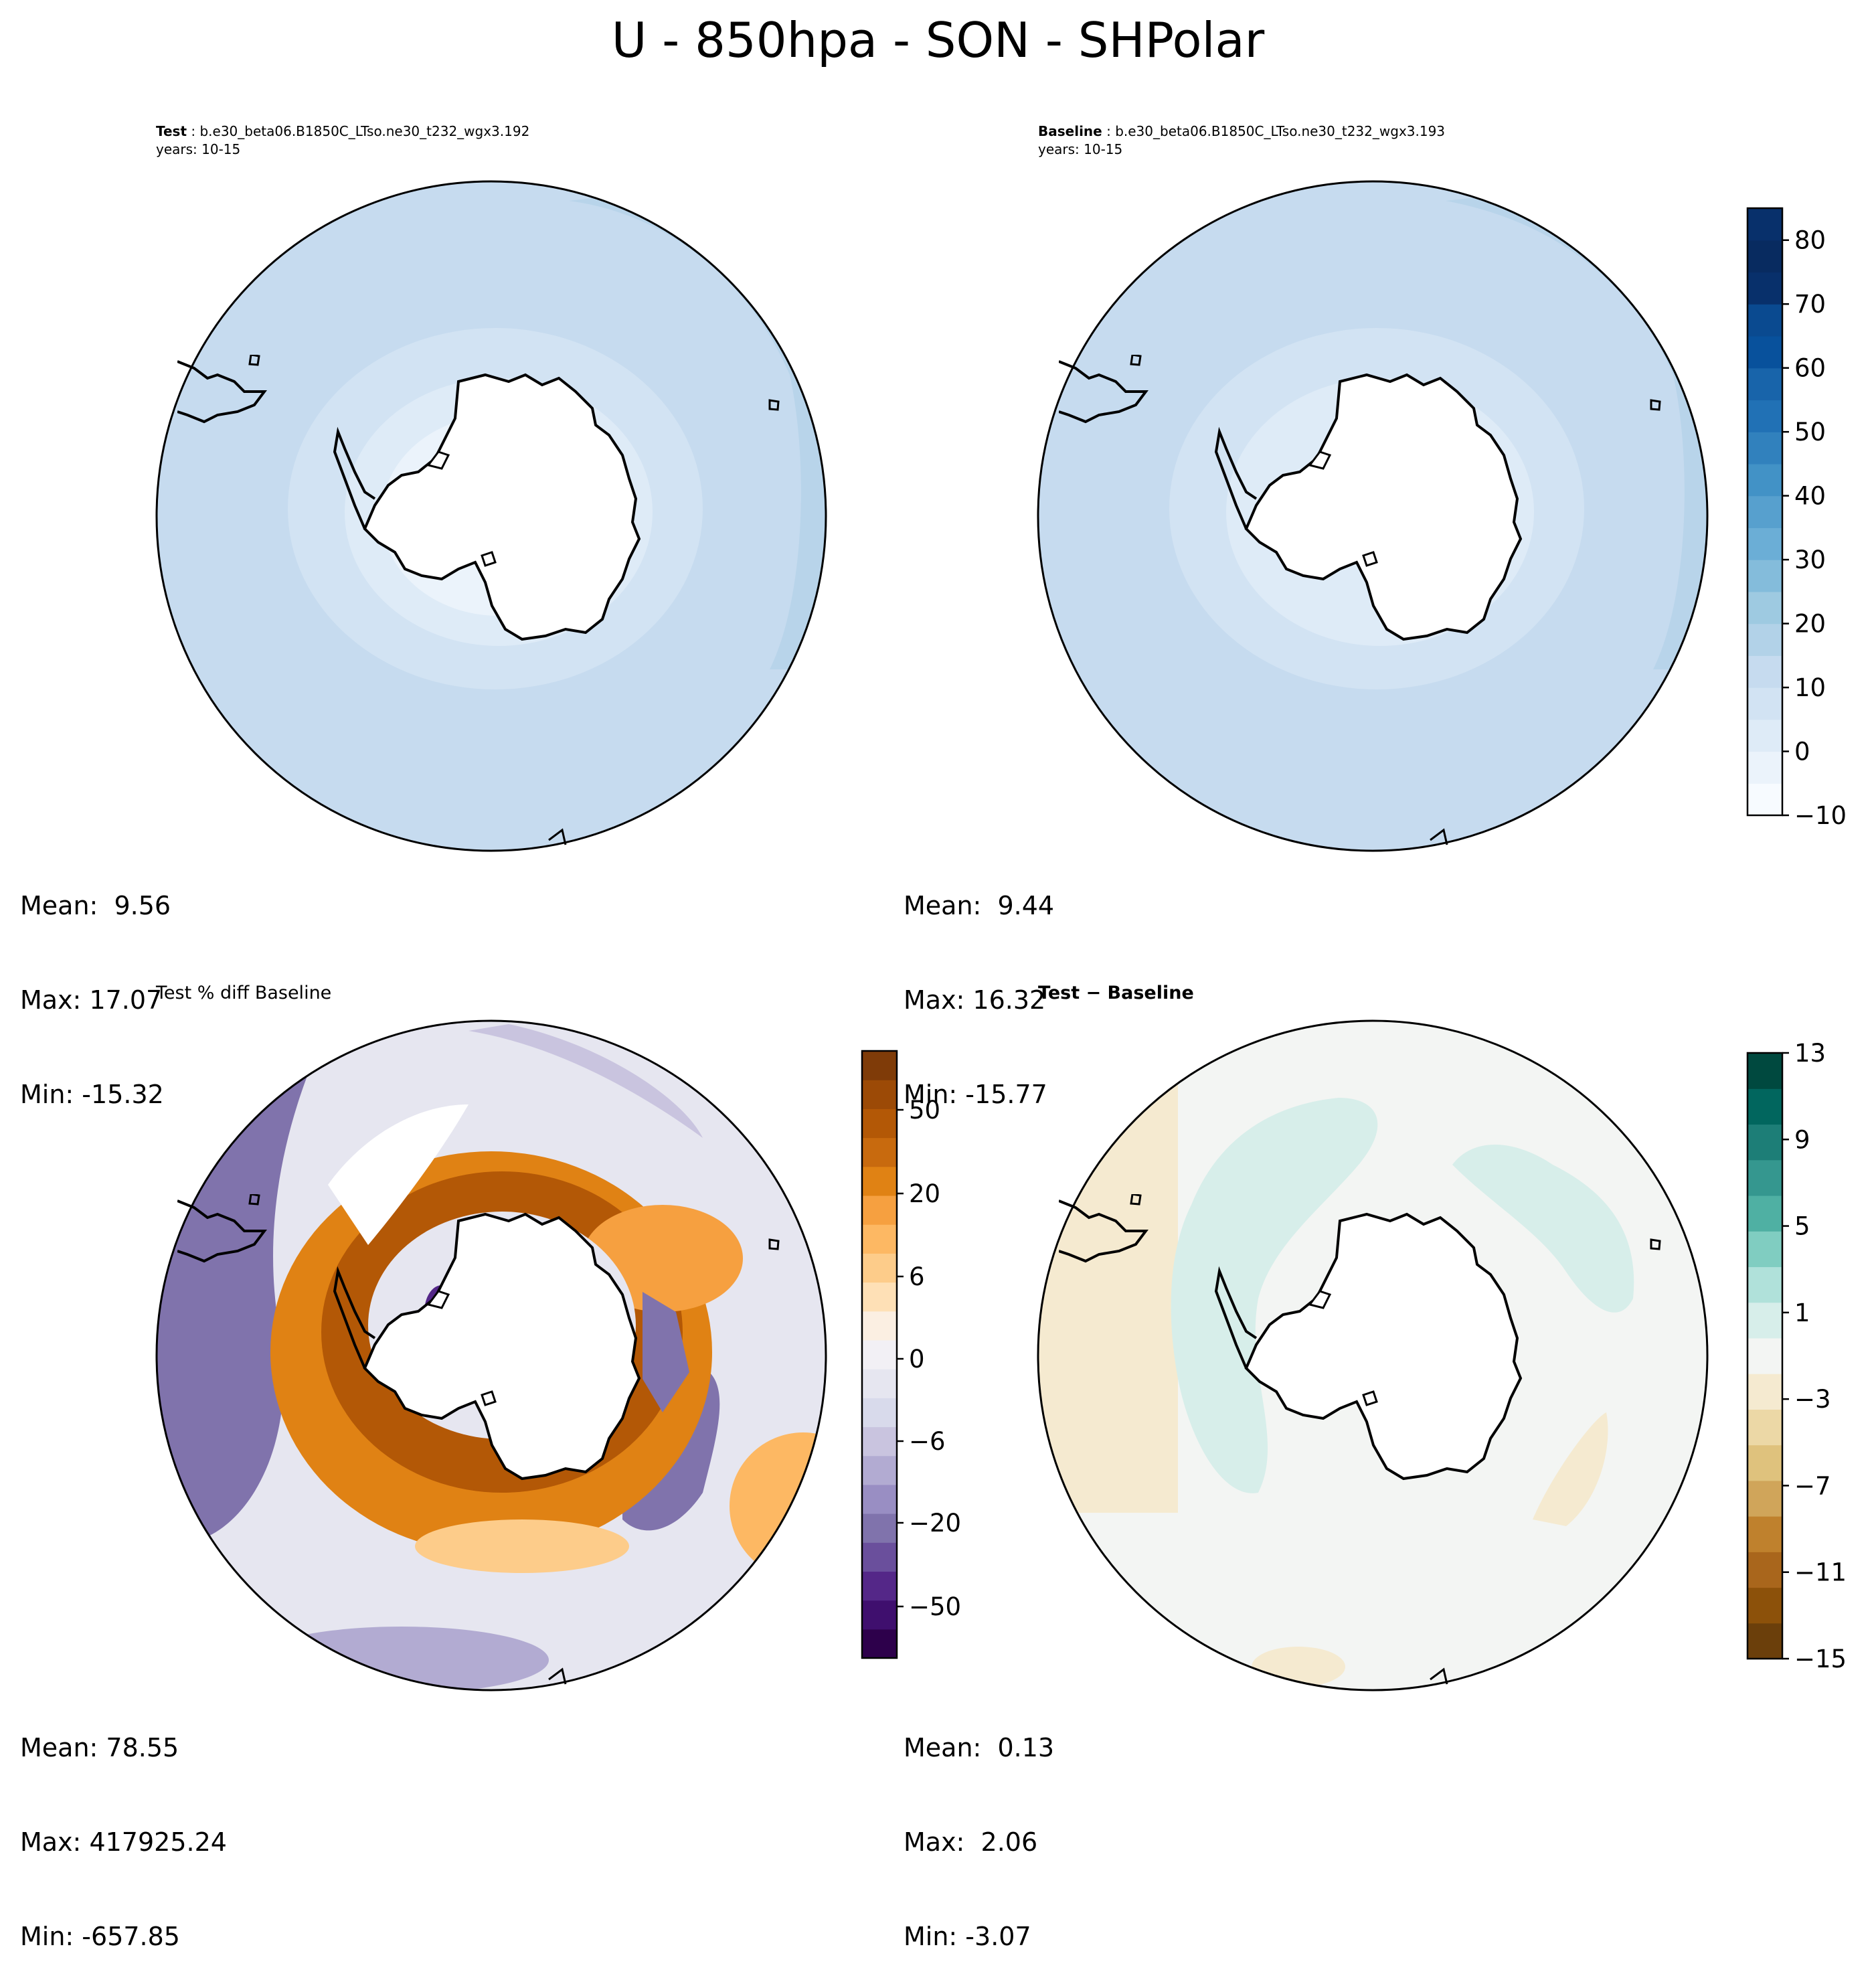 The image size is (1876, 1984). What do you see at coordinates (123, 1842) in the screenshot?
I see `pct-diff-max: Max: 417925.24` at bounding box center [123, 1842].